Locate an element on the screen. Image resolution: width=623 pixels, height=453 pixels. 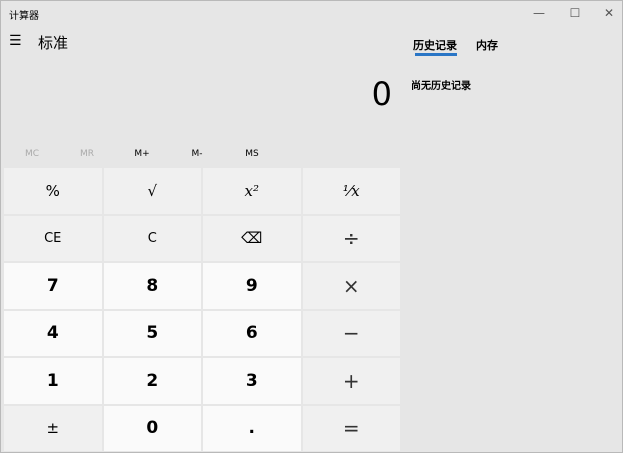
minimize-button: — is located at coordinates (539, 13).